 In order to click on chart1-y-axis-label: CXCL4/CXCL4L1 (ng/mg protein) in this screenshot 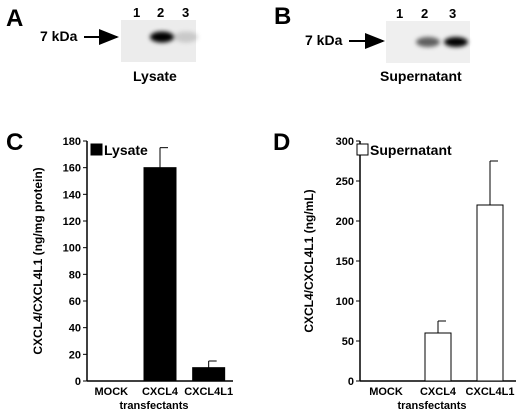, I will do `click(38, 260)`.